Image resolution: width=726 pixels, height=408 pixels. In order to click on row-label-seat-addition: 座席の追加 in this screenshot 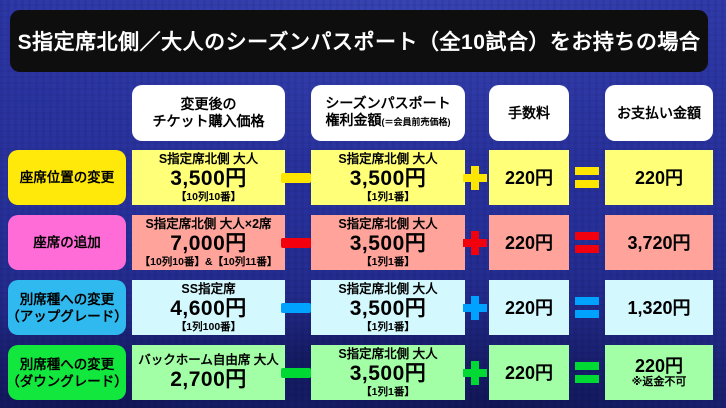, I will do `click(67, 242)`.